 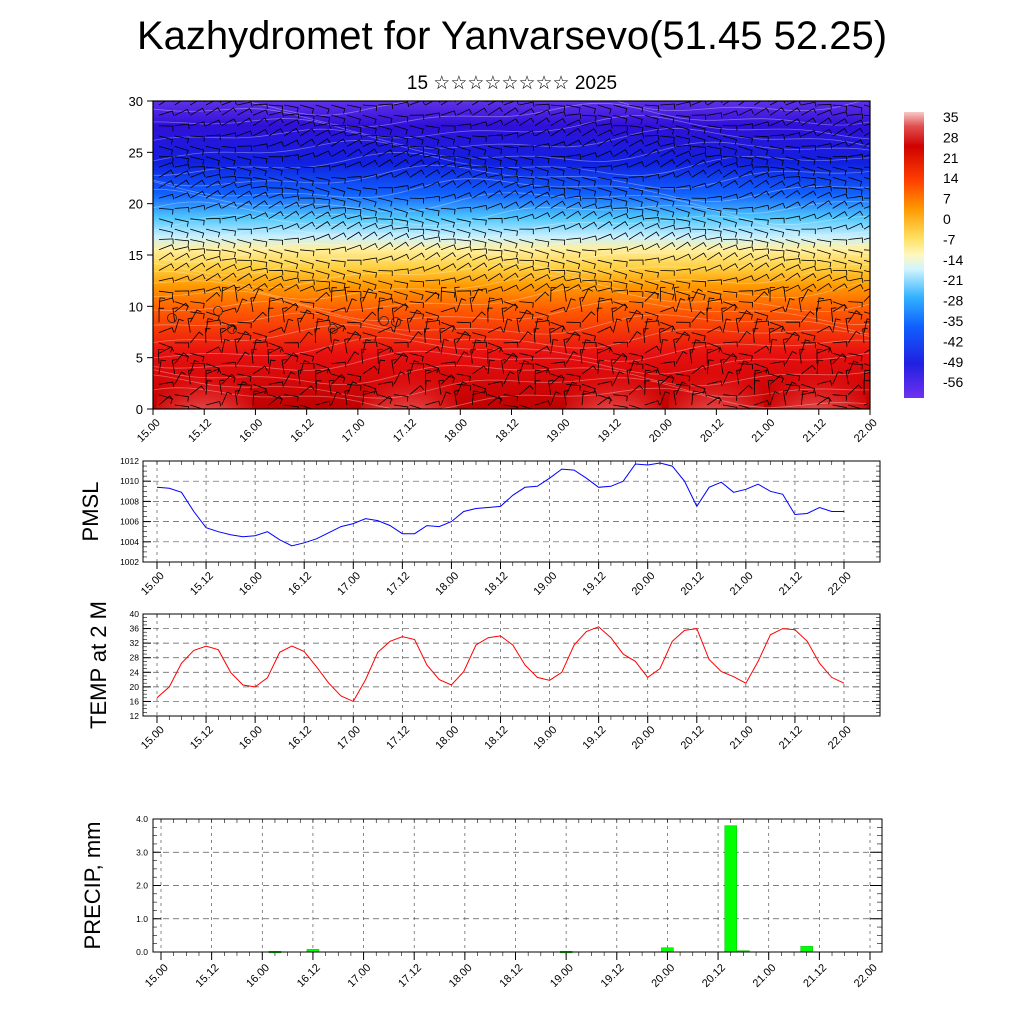 I want to click on precip-xtick-label: 16.12, so click(x=309, y=976).